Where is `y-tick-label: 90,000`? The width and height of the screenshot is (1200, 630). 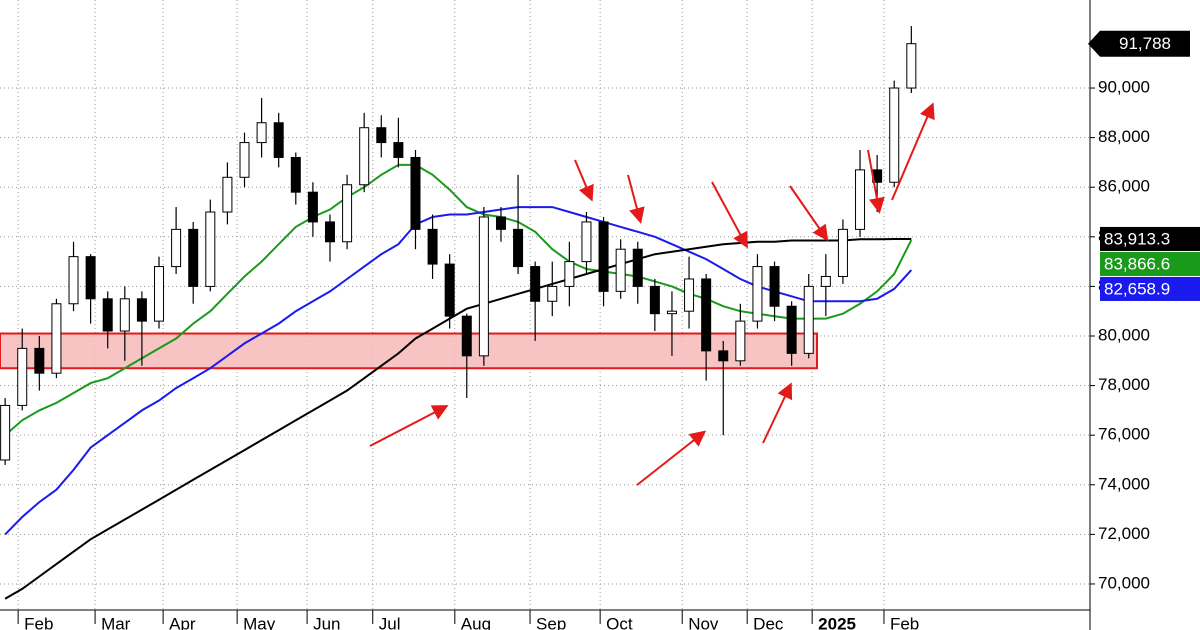
y-tick-label: 90,000 is located at coordinates (1124, 87).